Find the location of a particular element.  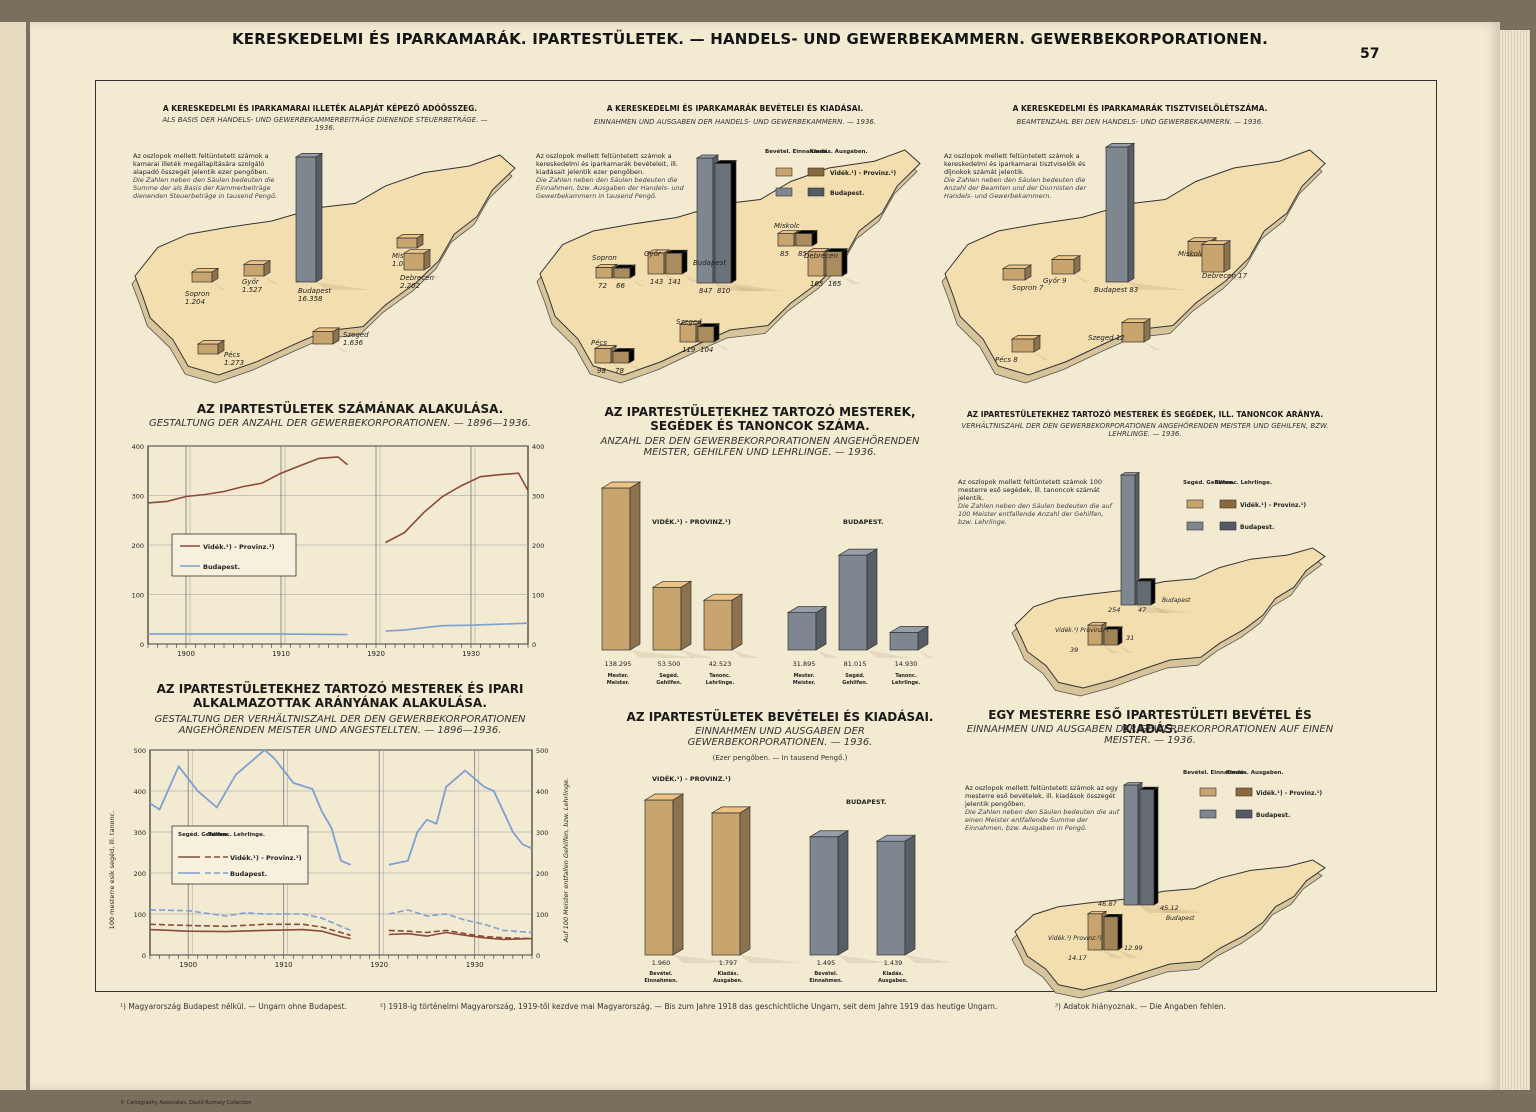

c6-bar-1-1-shadow is located at coordinates (1160, 609).